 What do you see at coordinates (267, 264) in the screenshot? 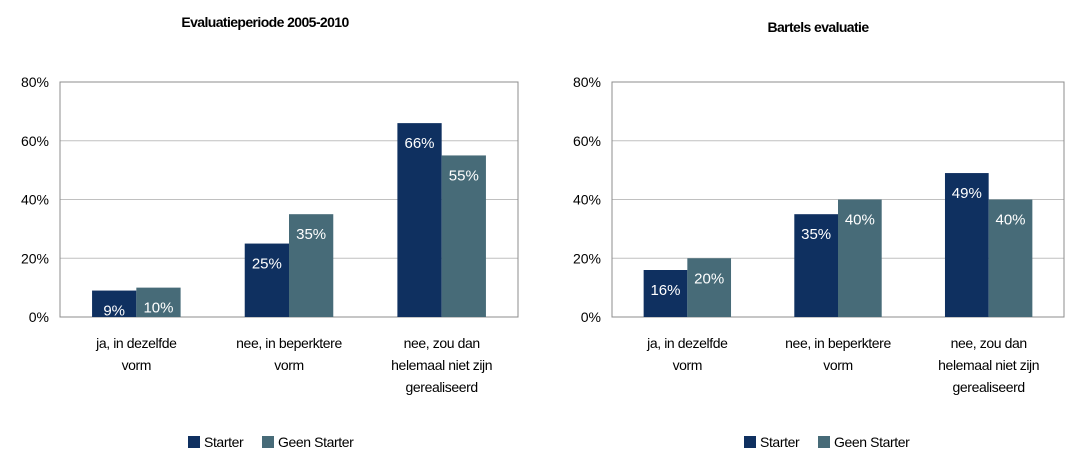
I see `data-label: 25%` at bounding box center [267, 264].